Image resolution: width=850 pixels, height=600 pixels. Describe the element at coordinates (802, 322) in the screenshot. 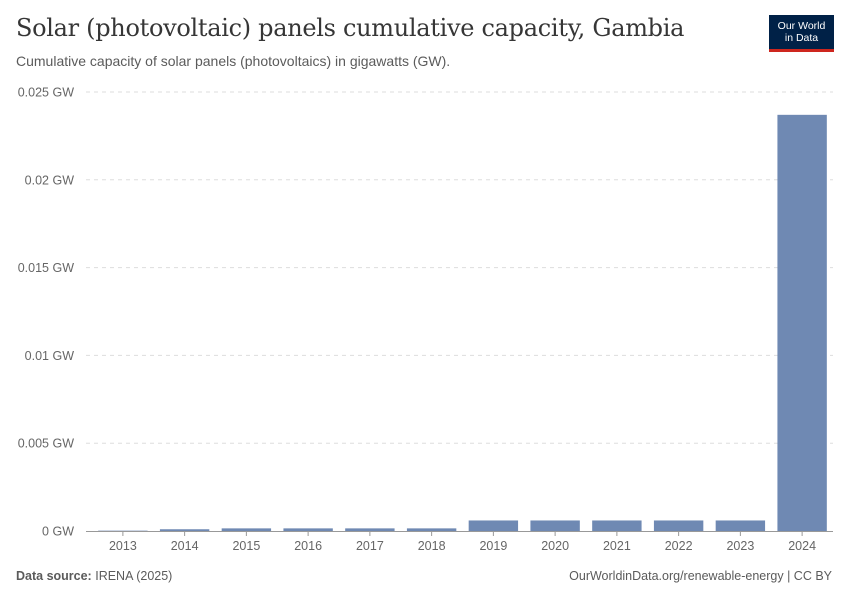

I see `bar-2024` at that location.